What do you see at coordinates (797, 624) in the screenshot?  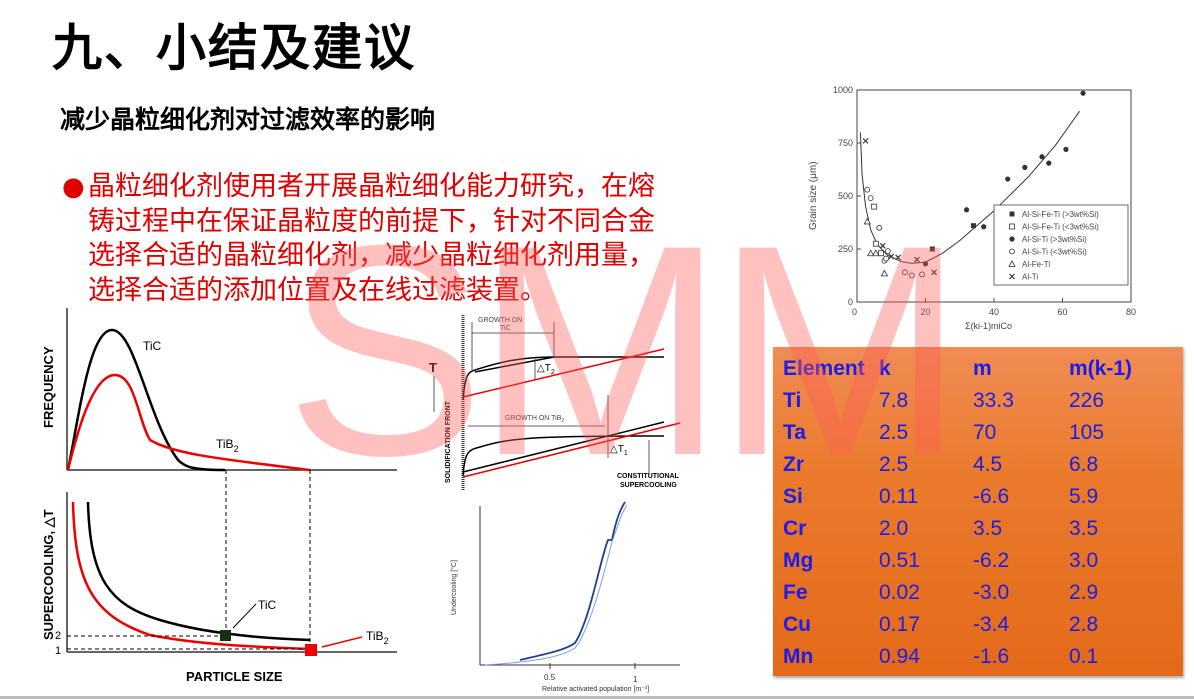 I see `element-cell: Cu` at bounding box center [797, 624].